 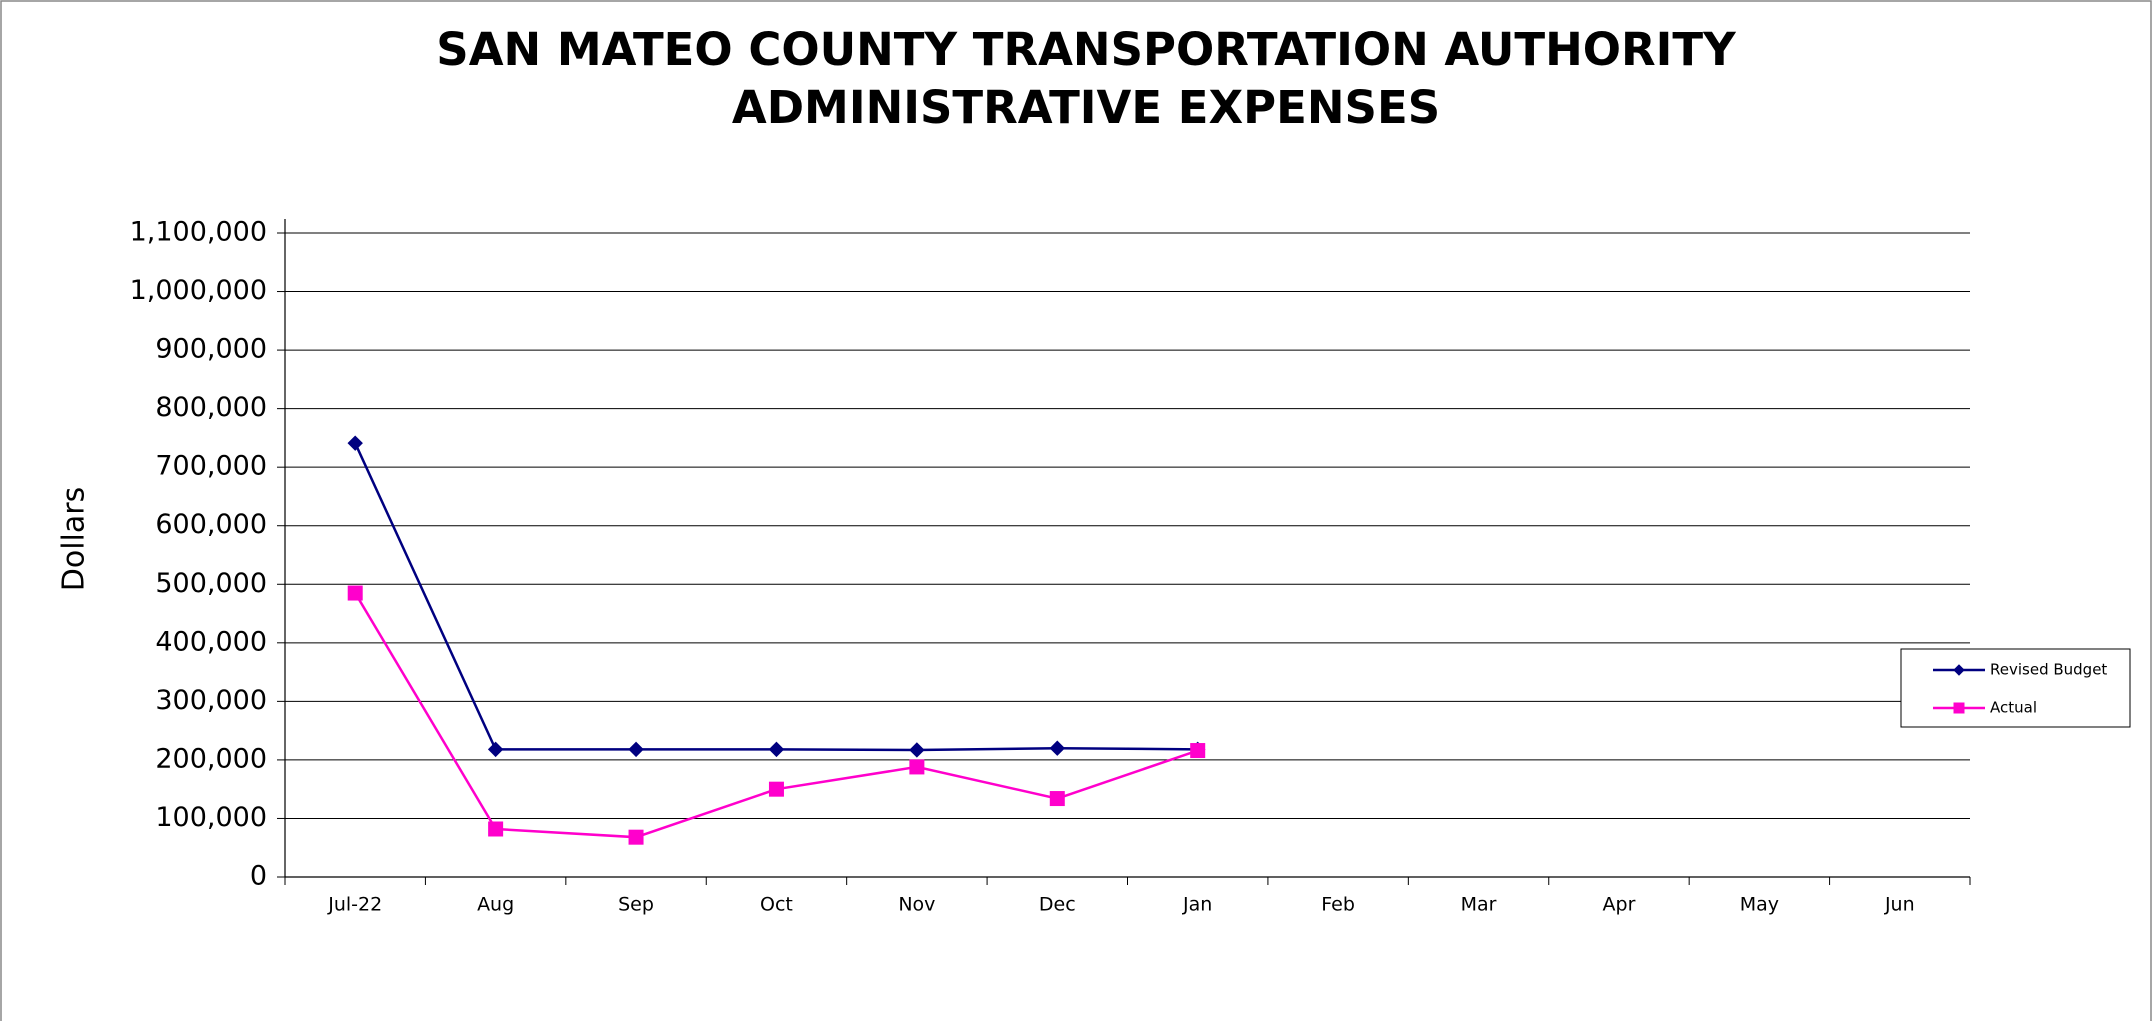 I want to click on legend-box, so click(x=2015, y=688).